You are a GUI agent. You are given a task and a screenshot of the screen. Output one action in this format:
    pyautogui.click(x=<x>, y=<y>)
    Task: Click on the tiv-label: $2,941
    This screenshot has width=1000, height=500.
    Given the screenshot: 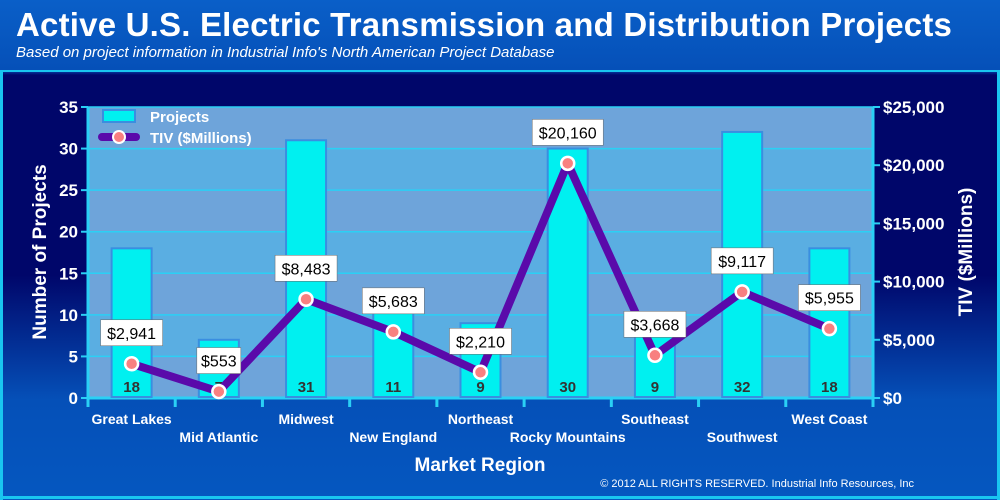 What is the action you would take?
    pyautogui.click(x=131, y=334)
    